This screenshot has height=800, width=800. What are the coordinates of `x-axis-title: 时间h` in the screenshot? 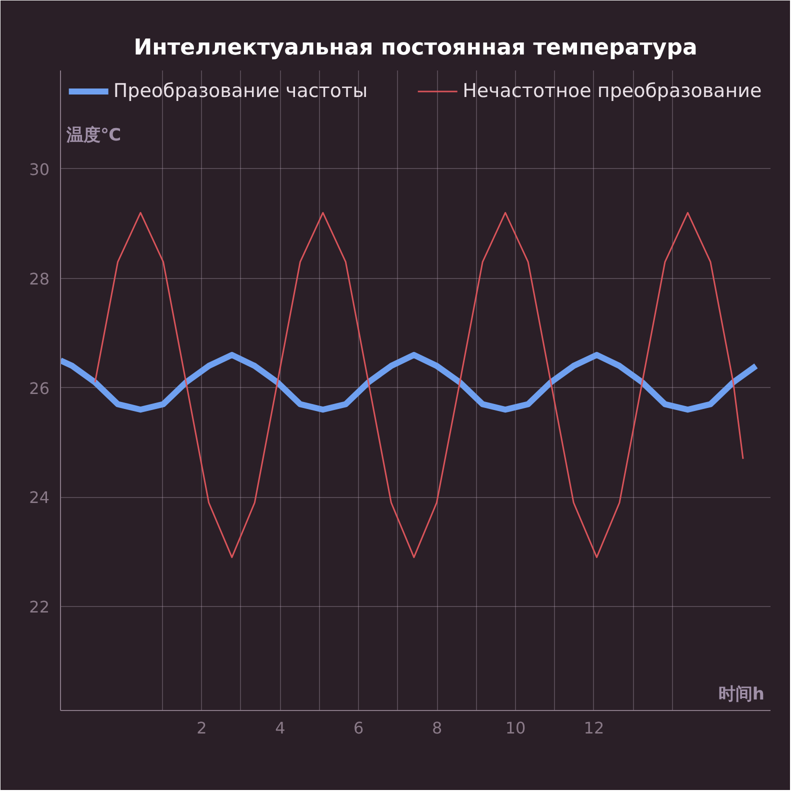 It's located at (741, 694).